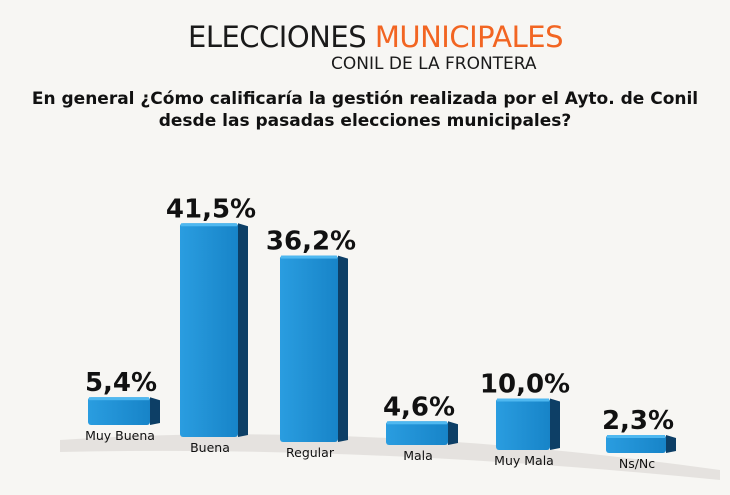 This screenshot has width=730, height=495. Describe the element at coordinates (211, 209) in the screenshot. I see `value-label: 41,5%` at that location.